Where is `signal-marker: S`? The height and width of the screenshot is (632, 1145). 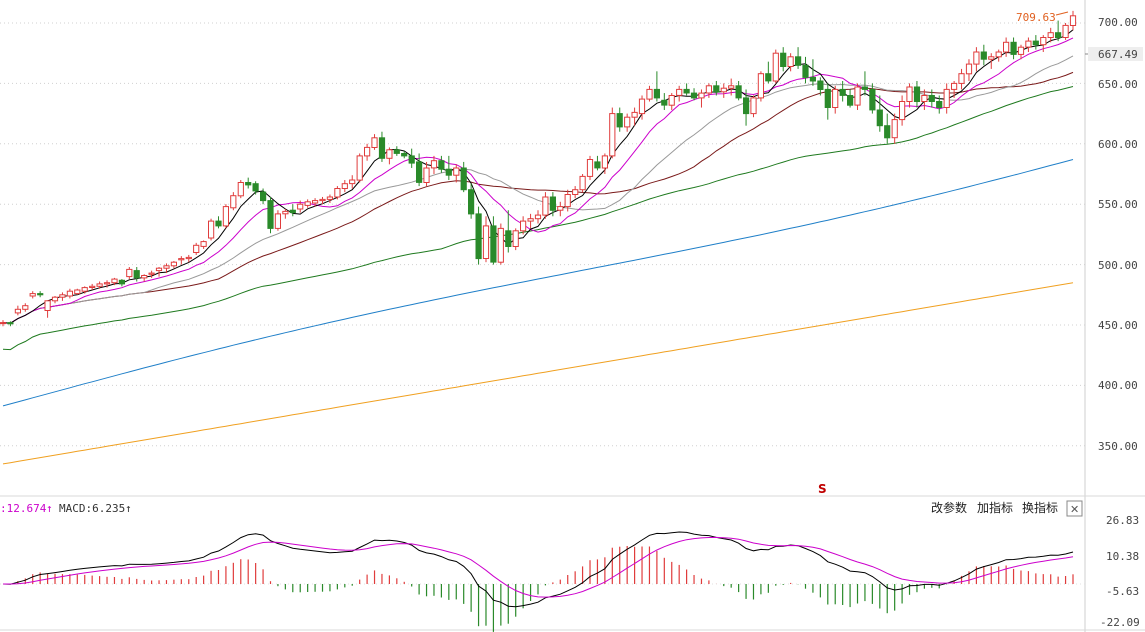 signal-marker: S is located at coordinates (822, 489).